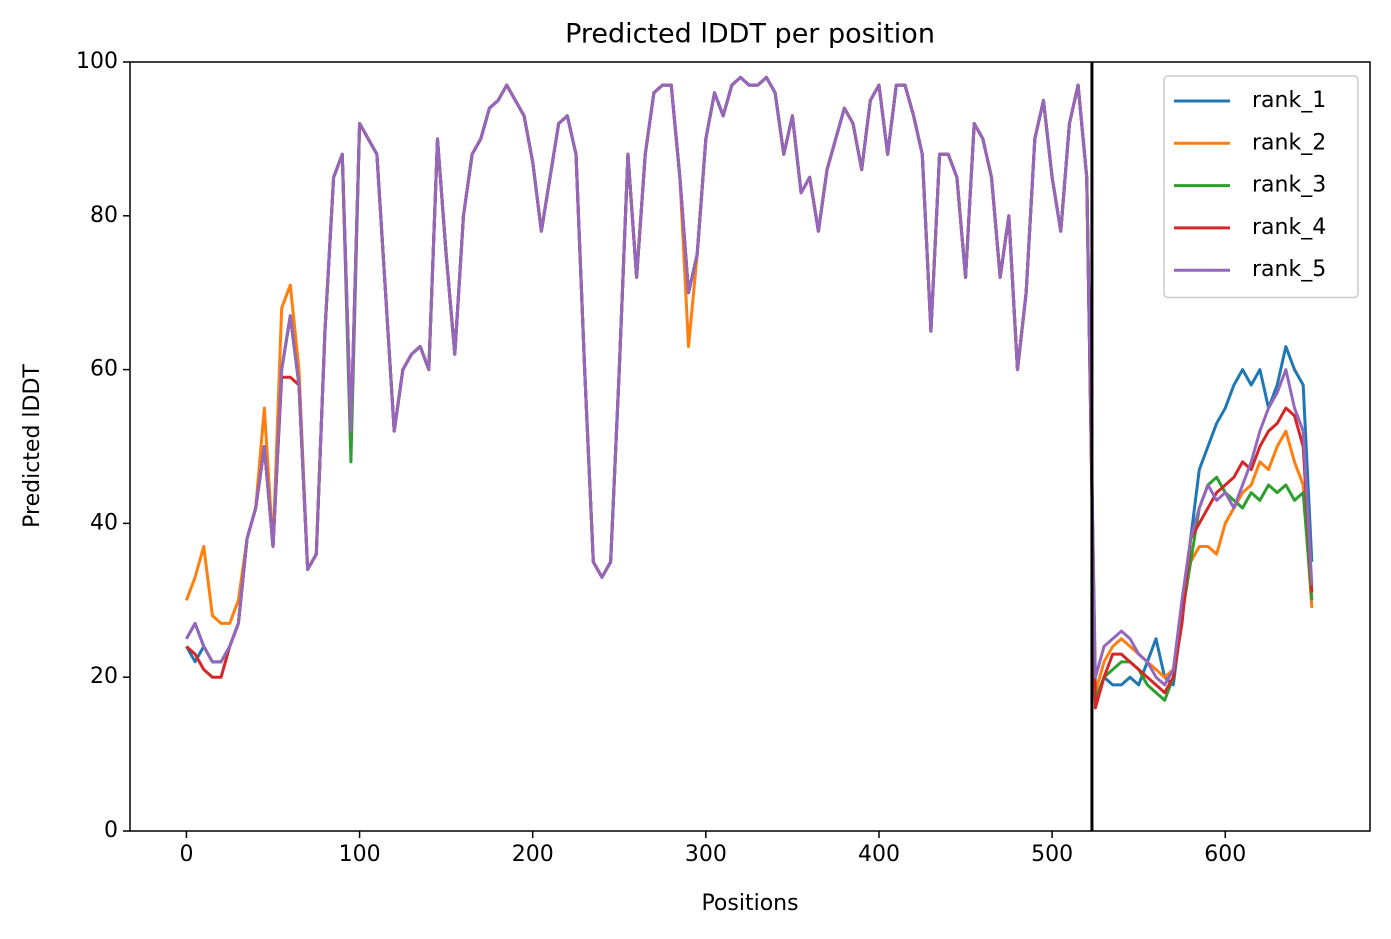  I want to click on y-tick-label: 100, so click(97, 61).